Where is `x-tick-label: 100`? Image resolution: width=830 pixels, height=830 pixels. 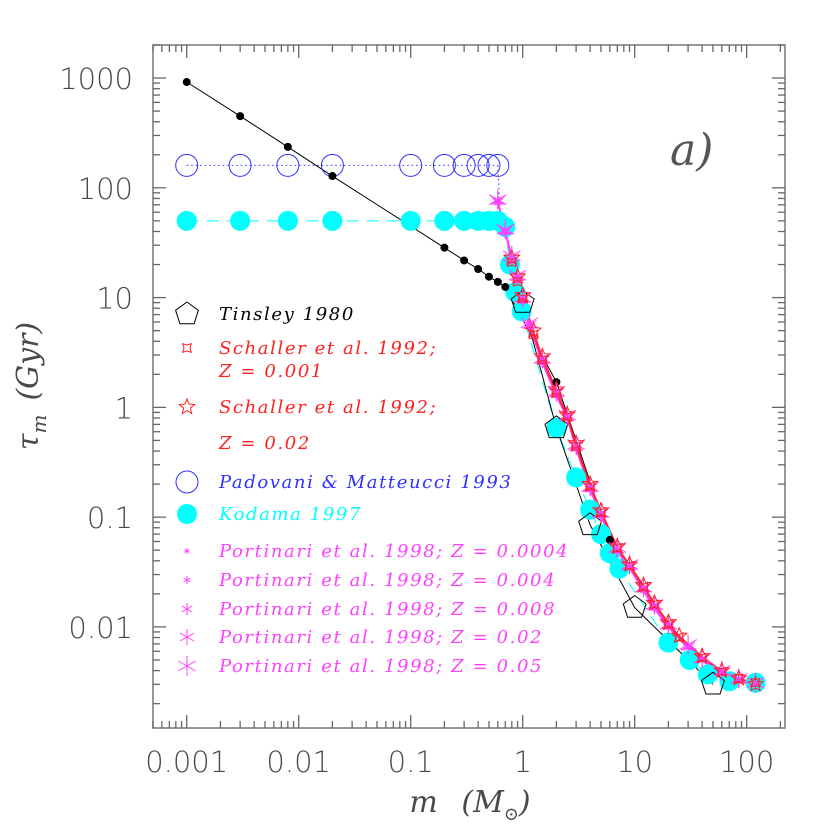 x-tick-label: 100 is located at coordinates (746, 762).